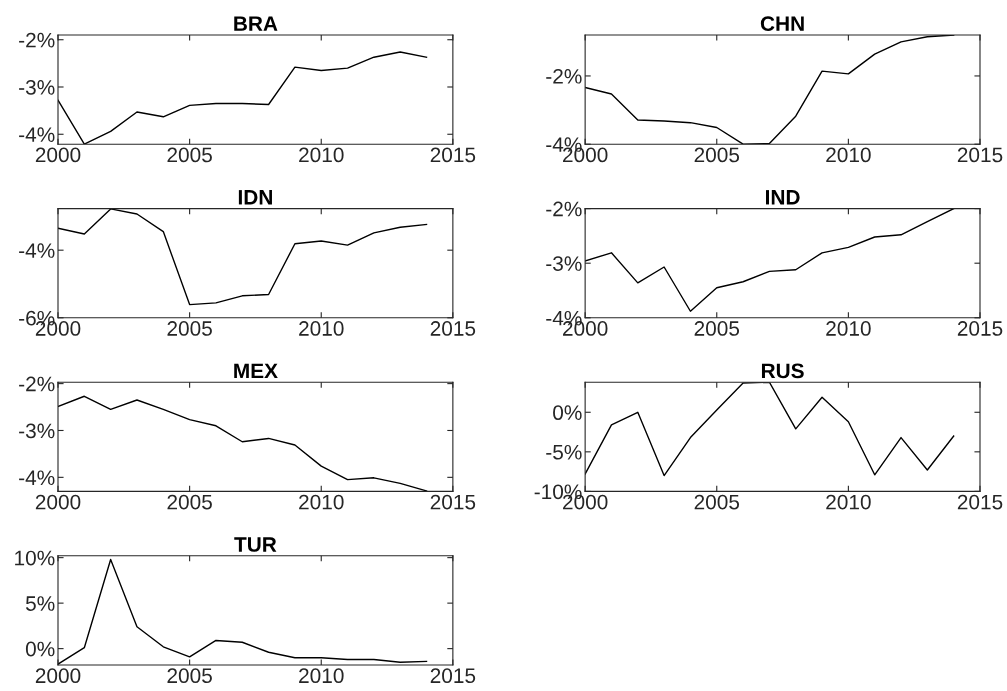 This screenshot has height=691, width=1007. What do you see at coordinates (255, 544) in the screenshot?
I see `chart-title: TUR` at bounding box center [255, 544].